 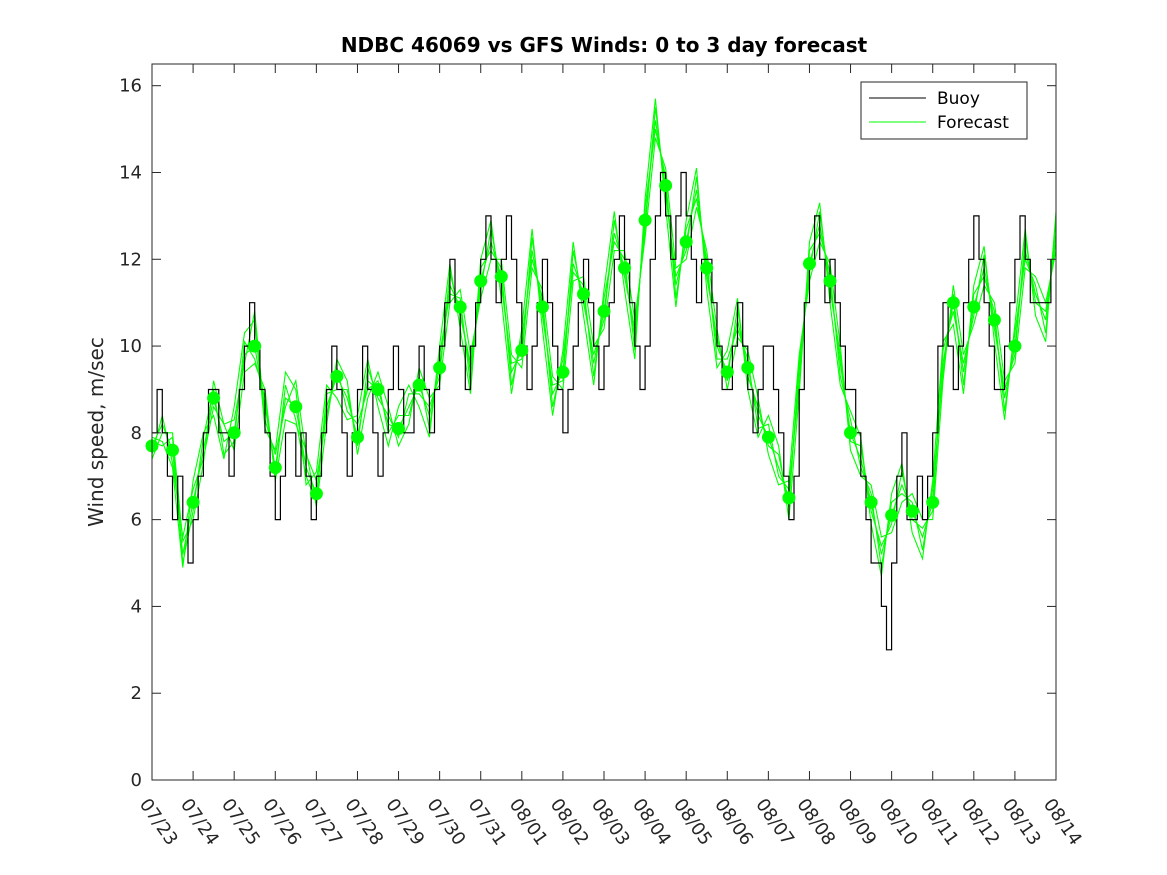 I want to click on y-tick-label: 10, so click(x=130, y=346).